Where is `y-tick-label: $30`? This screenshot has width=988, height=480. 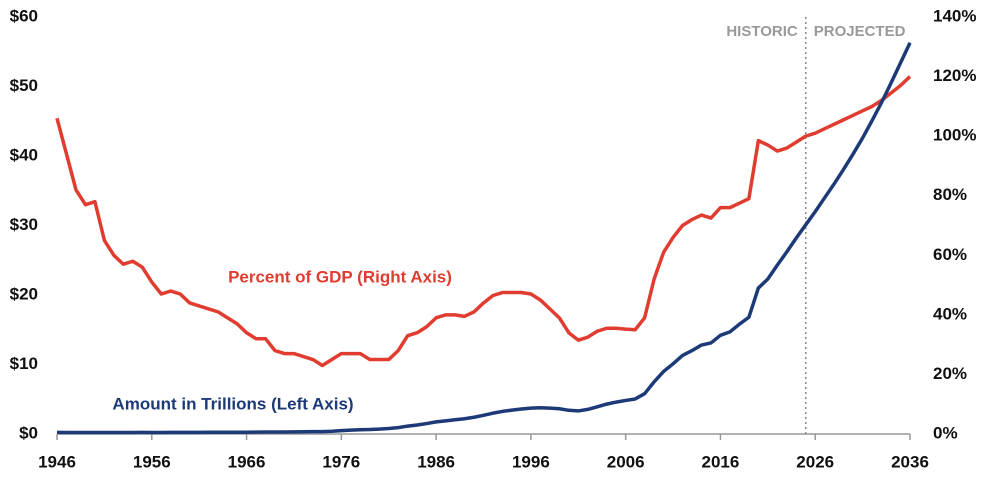
y-tick-label: $30 is located at coordinates (24, 224).